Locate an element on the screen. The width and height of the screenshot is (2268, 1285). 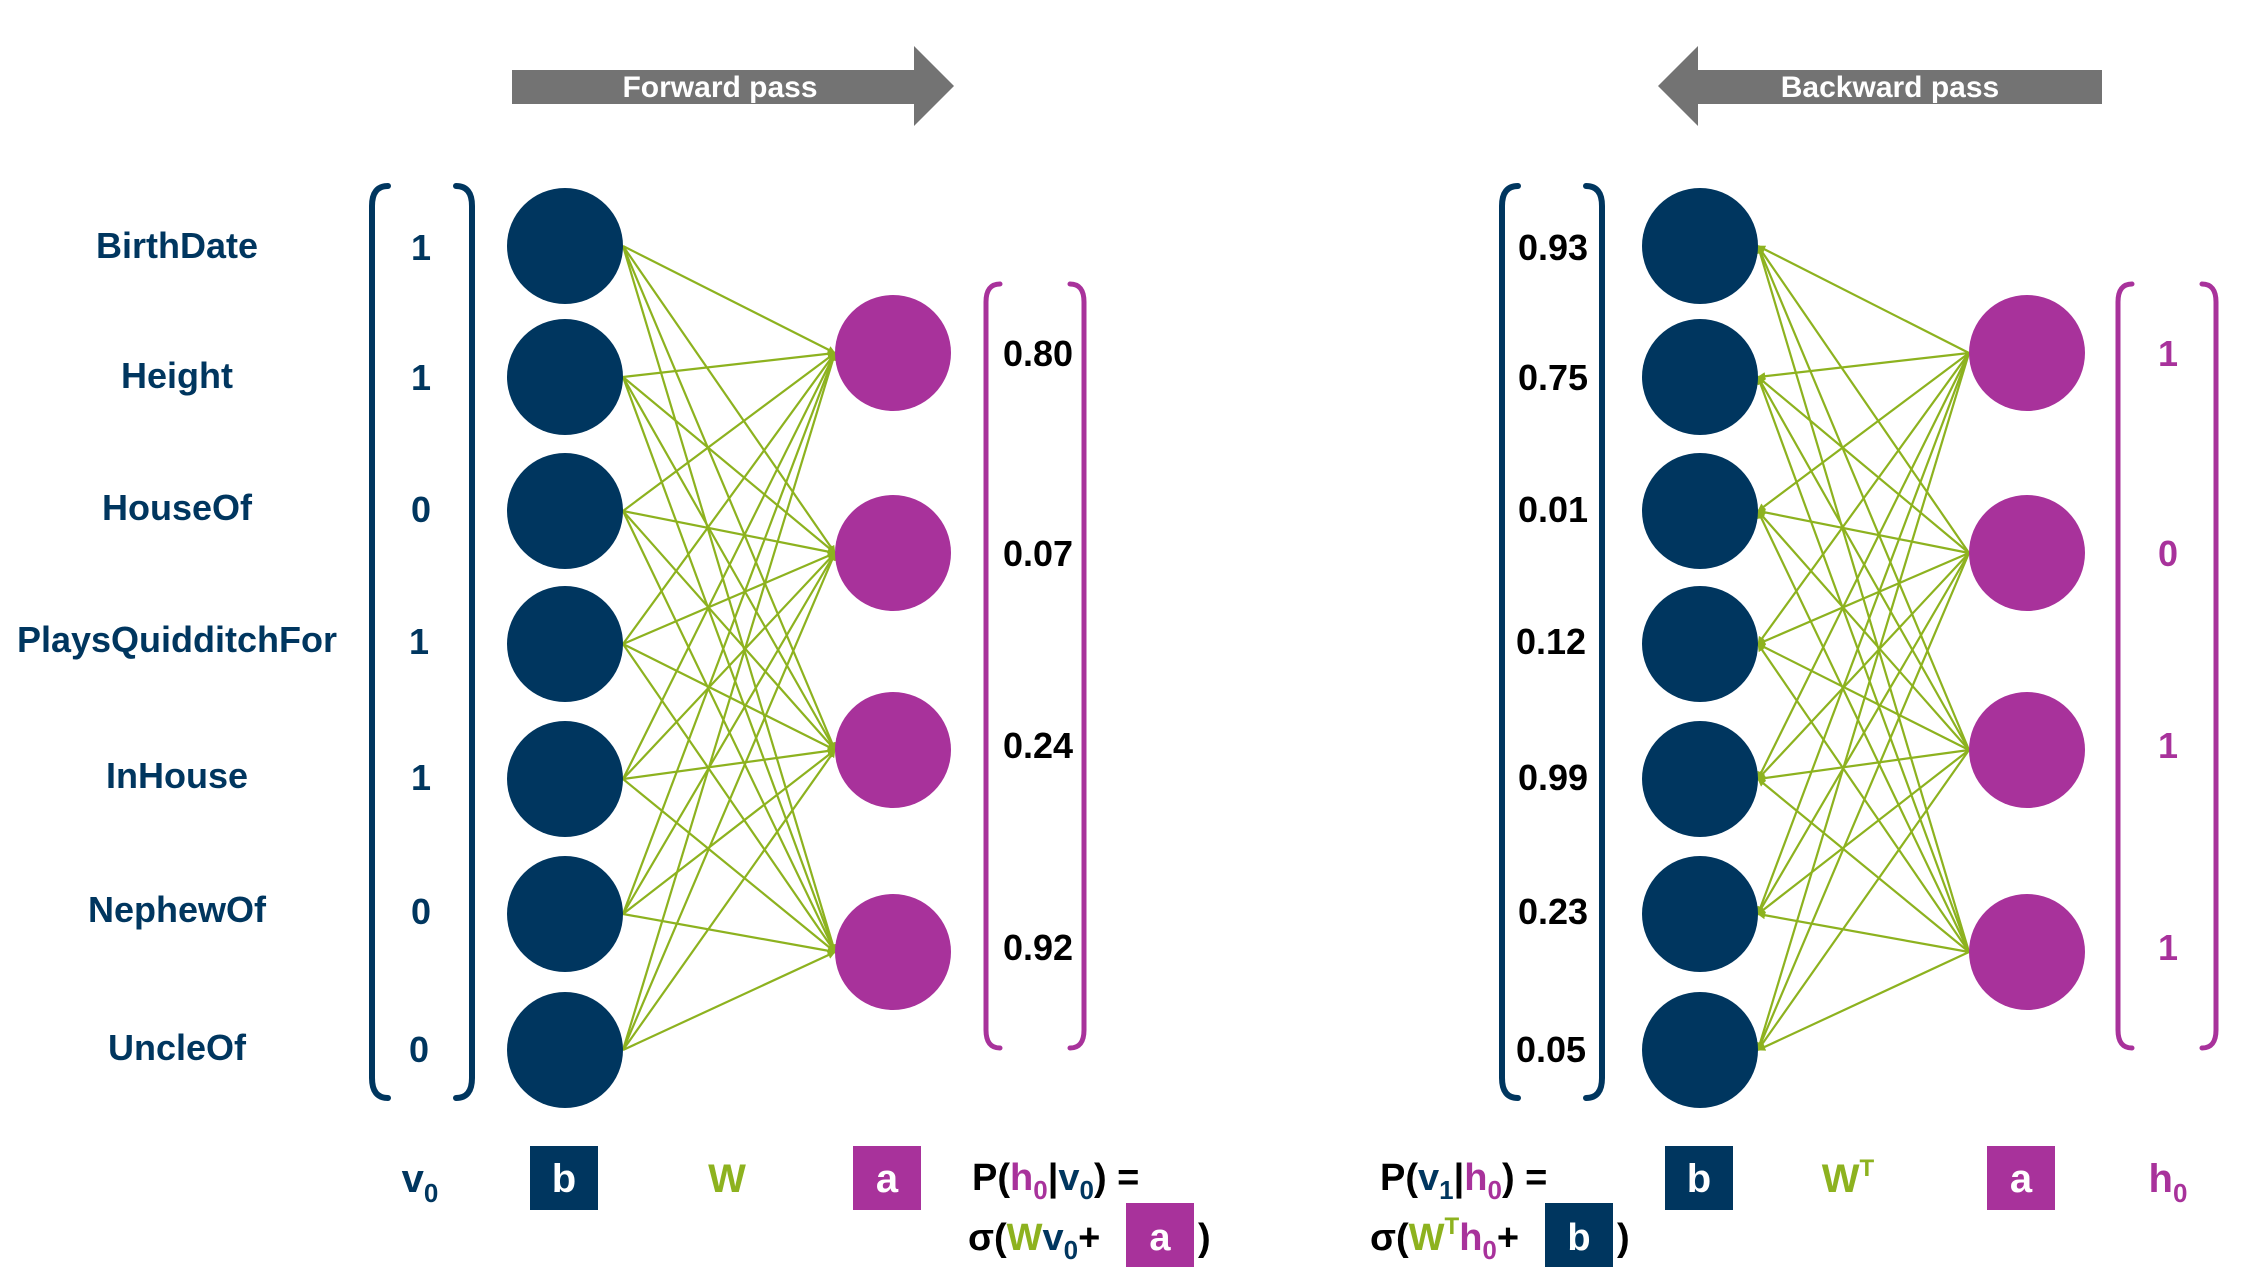
backward-weight-connections is located at coordinates (1863, 648).